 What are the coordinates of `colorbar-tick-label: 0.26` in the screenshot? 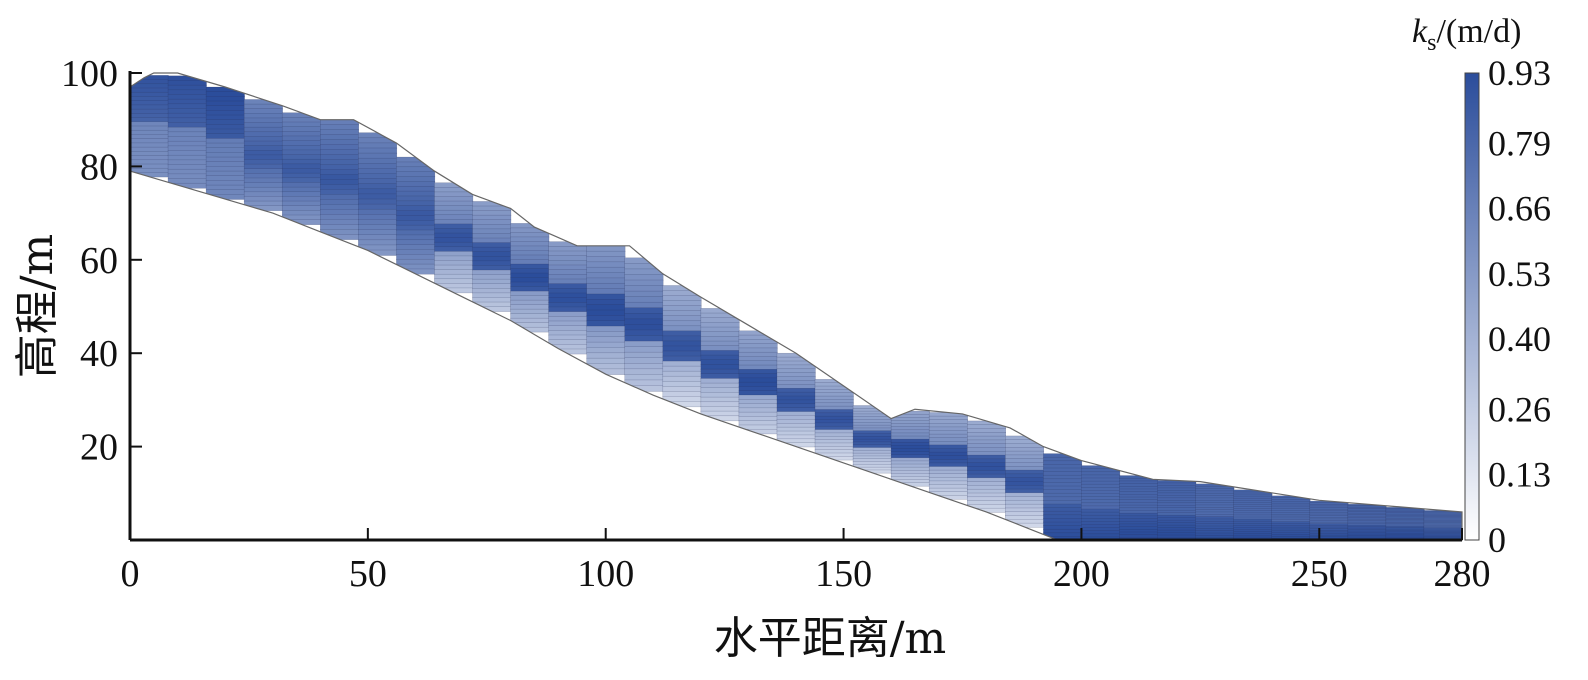 It's located at (1519, 409).